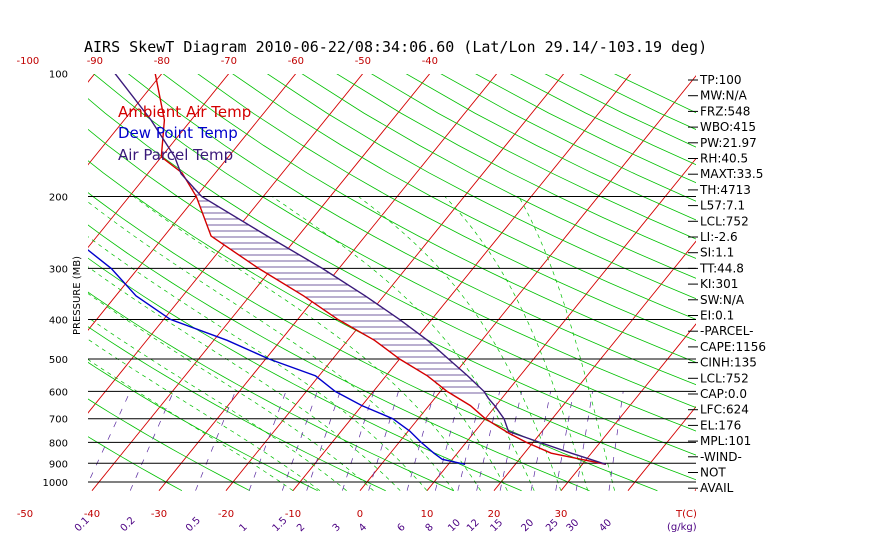  Describe the element at coordinates (724, 410) in the screenshot. I see `index-value: LFC:624` at that location.